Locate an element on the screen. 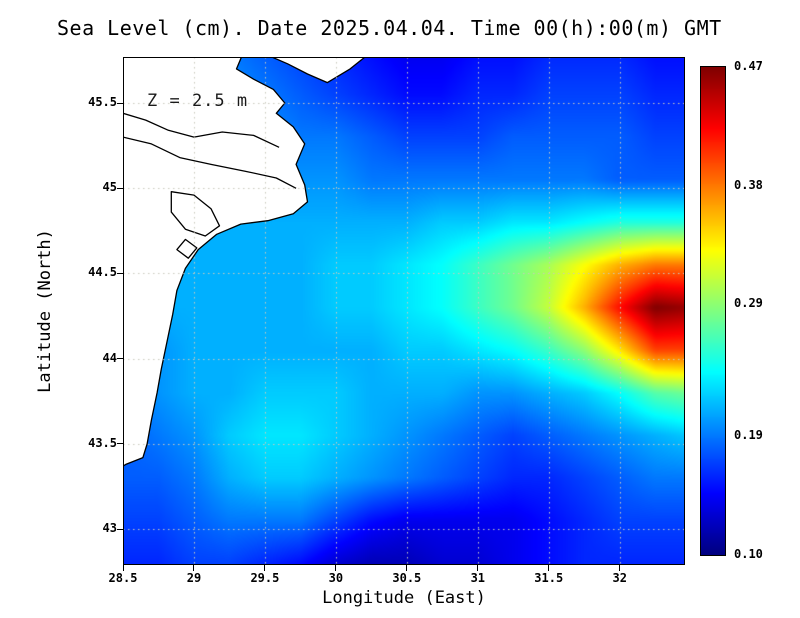  y-tick-label: 45.5 is located at coordinates (102, 102).